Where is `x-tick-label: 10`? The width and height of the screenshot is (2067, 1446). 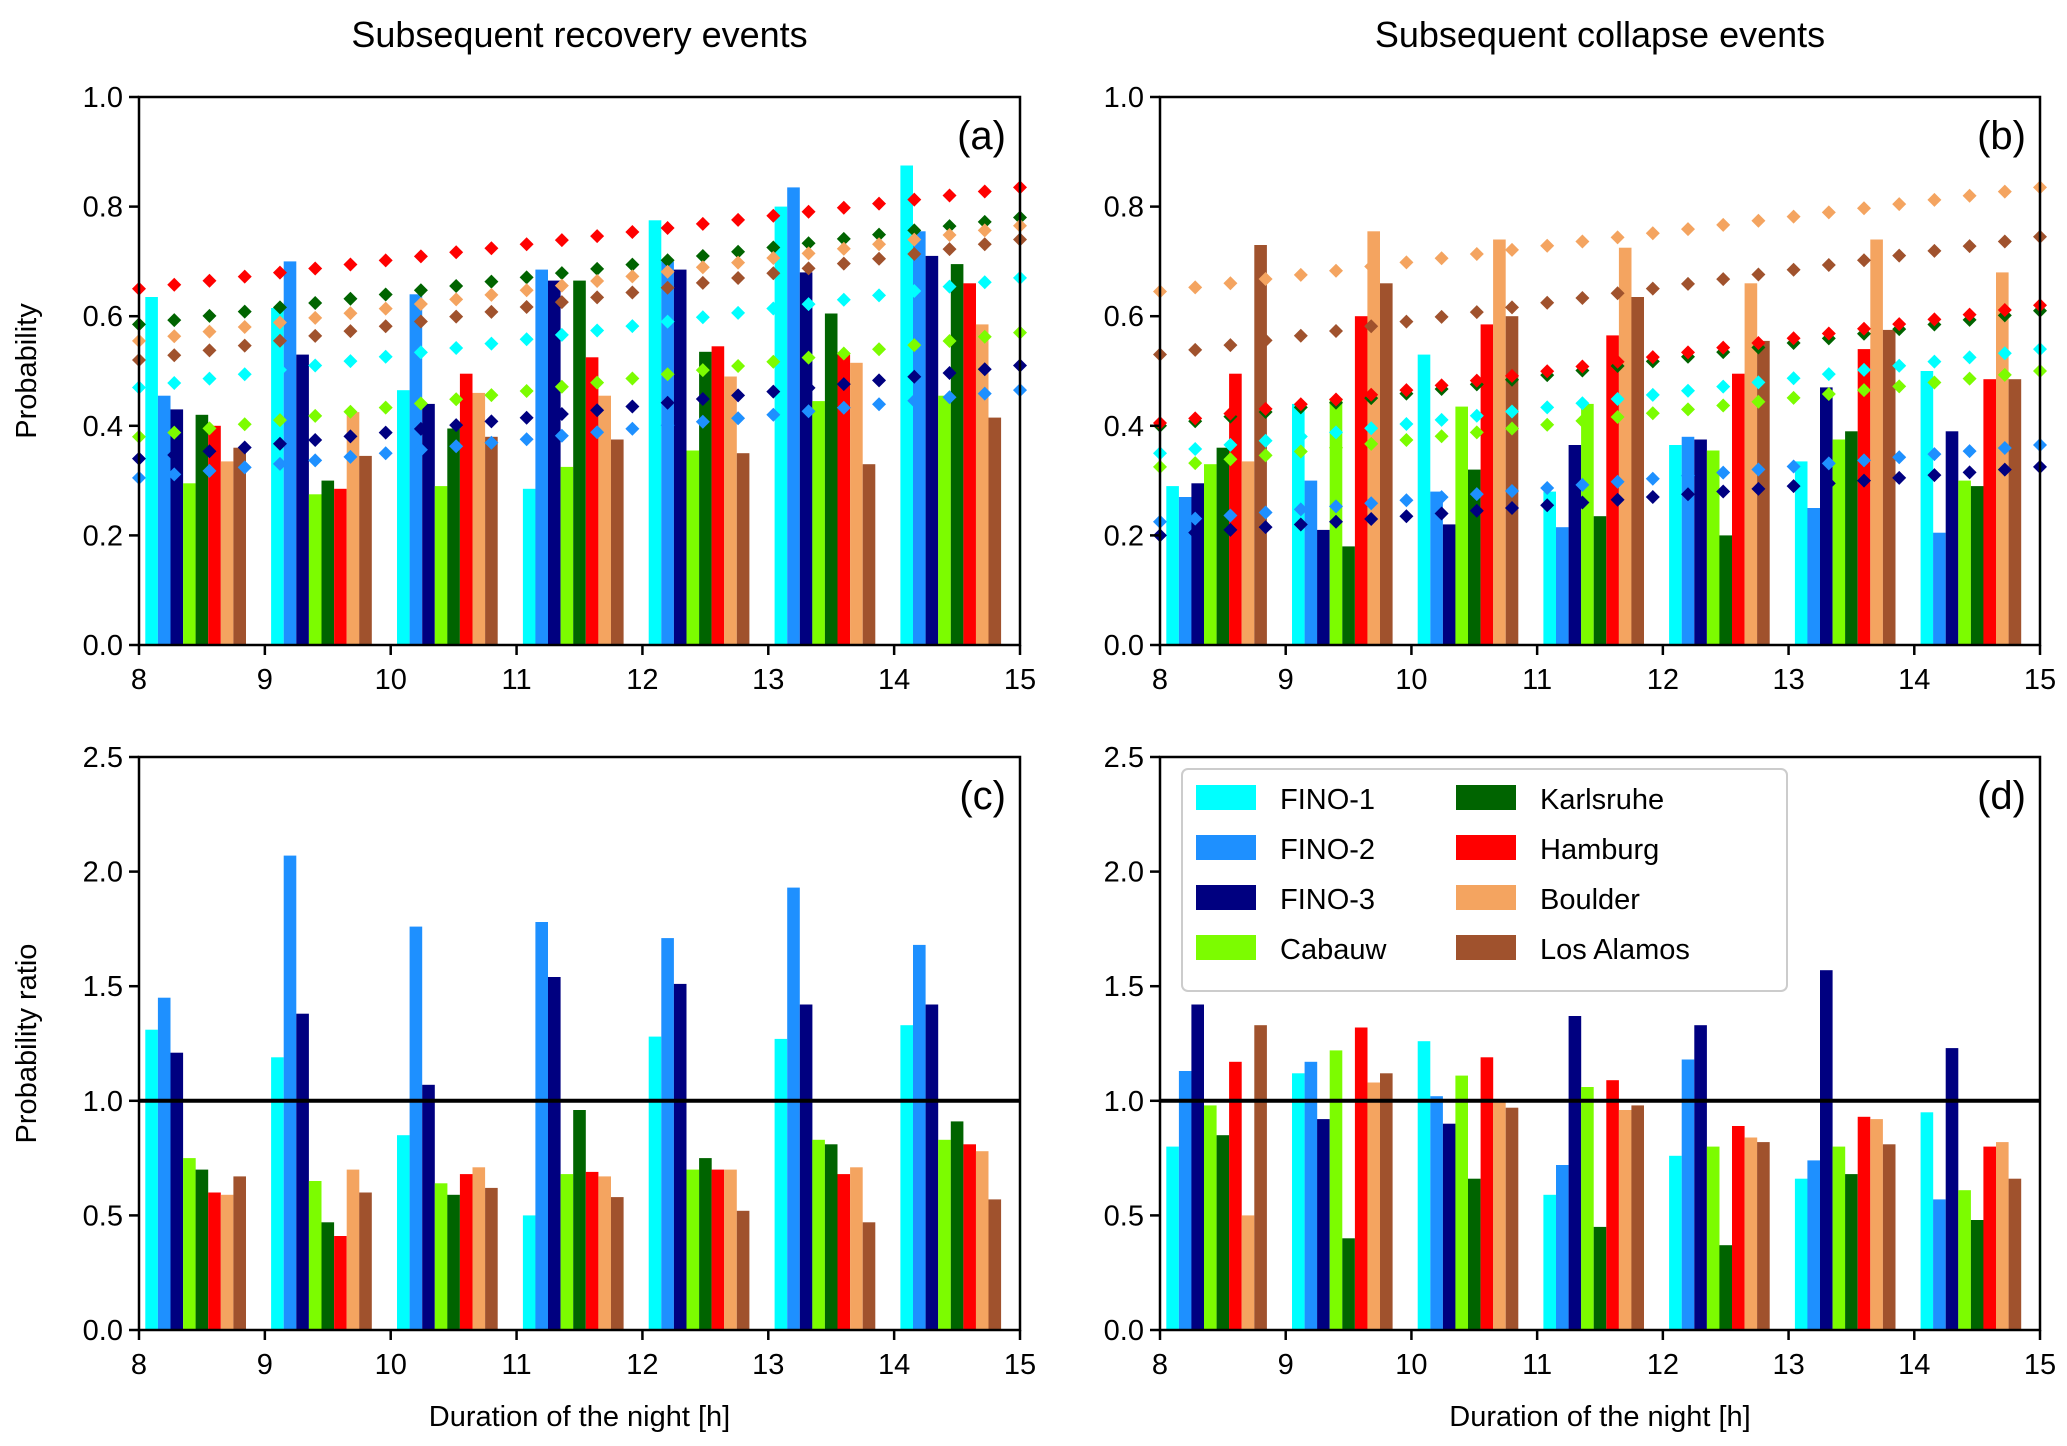
x-tick-label: 10 is located at coordinates (1411, 680).